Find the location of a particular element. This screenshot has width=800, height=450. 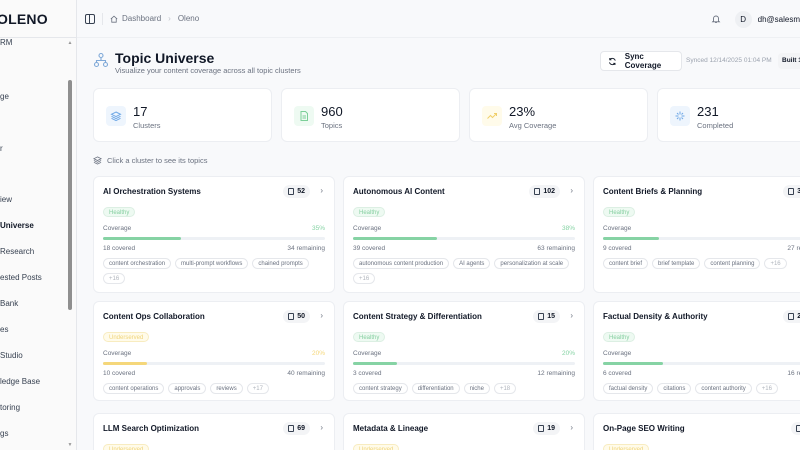

sidebar-item: Studio is located at coordinates (11, 355).